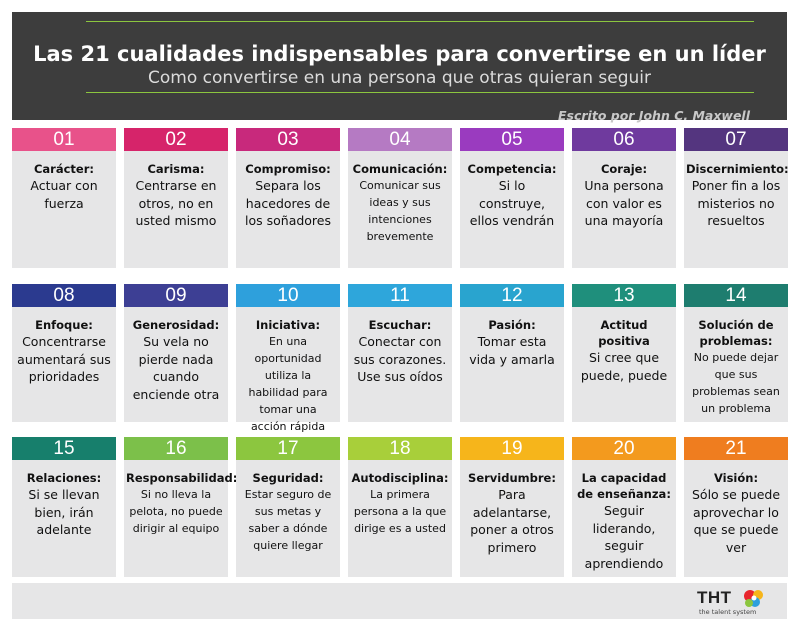  What do you see at coordinates (420, 92) in the screenshot?
I see `bottom-divider` at bounding box center [420, 92].